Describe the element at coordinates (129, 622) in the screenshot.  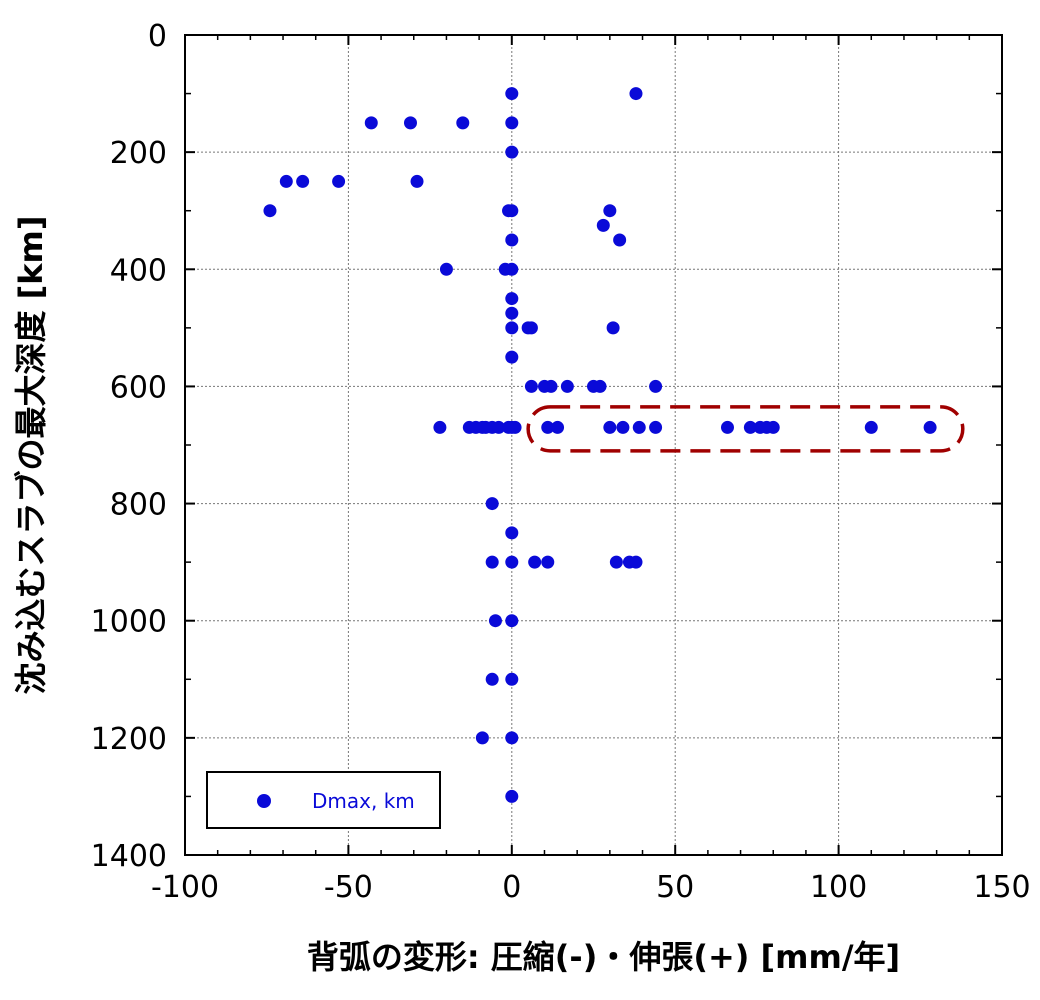
I see `y-tick-label: 1000` at that location.